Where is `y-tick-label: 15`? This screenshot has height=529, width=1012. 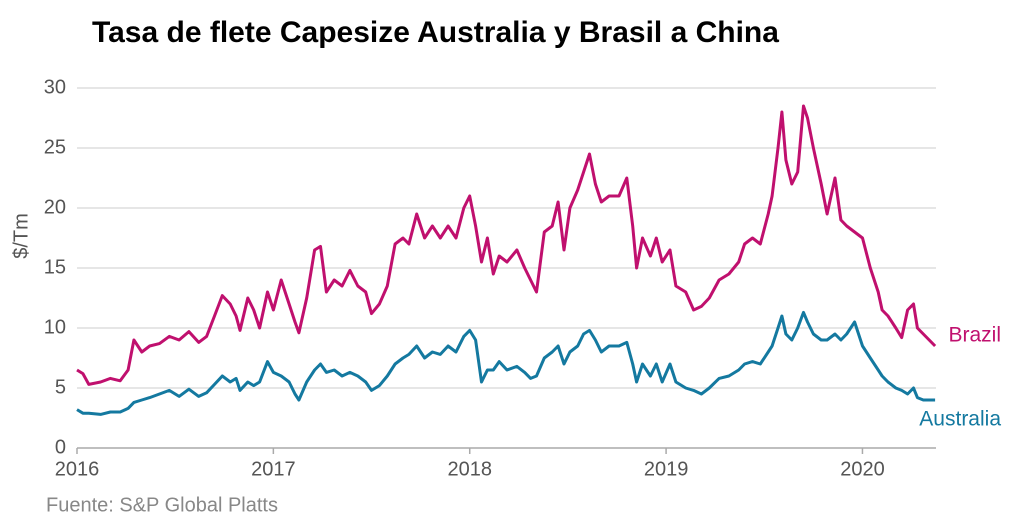 y-tick-label: 15 is located at coordinates (55, 267).